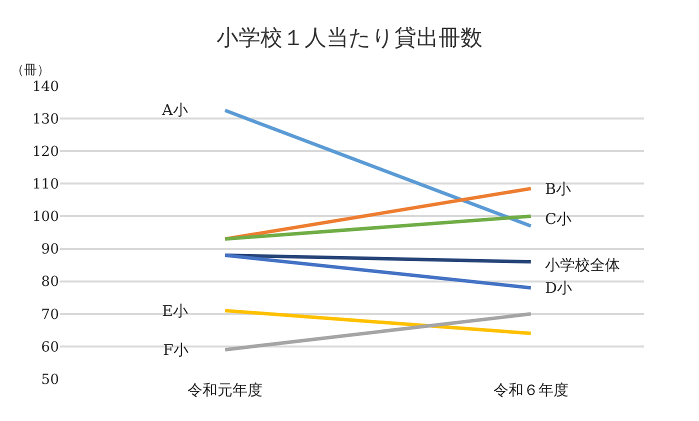  Describe the element at coordinates (50, 380) in the screenshot. I see `y-tick-label: 50` at that location.